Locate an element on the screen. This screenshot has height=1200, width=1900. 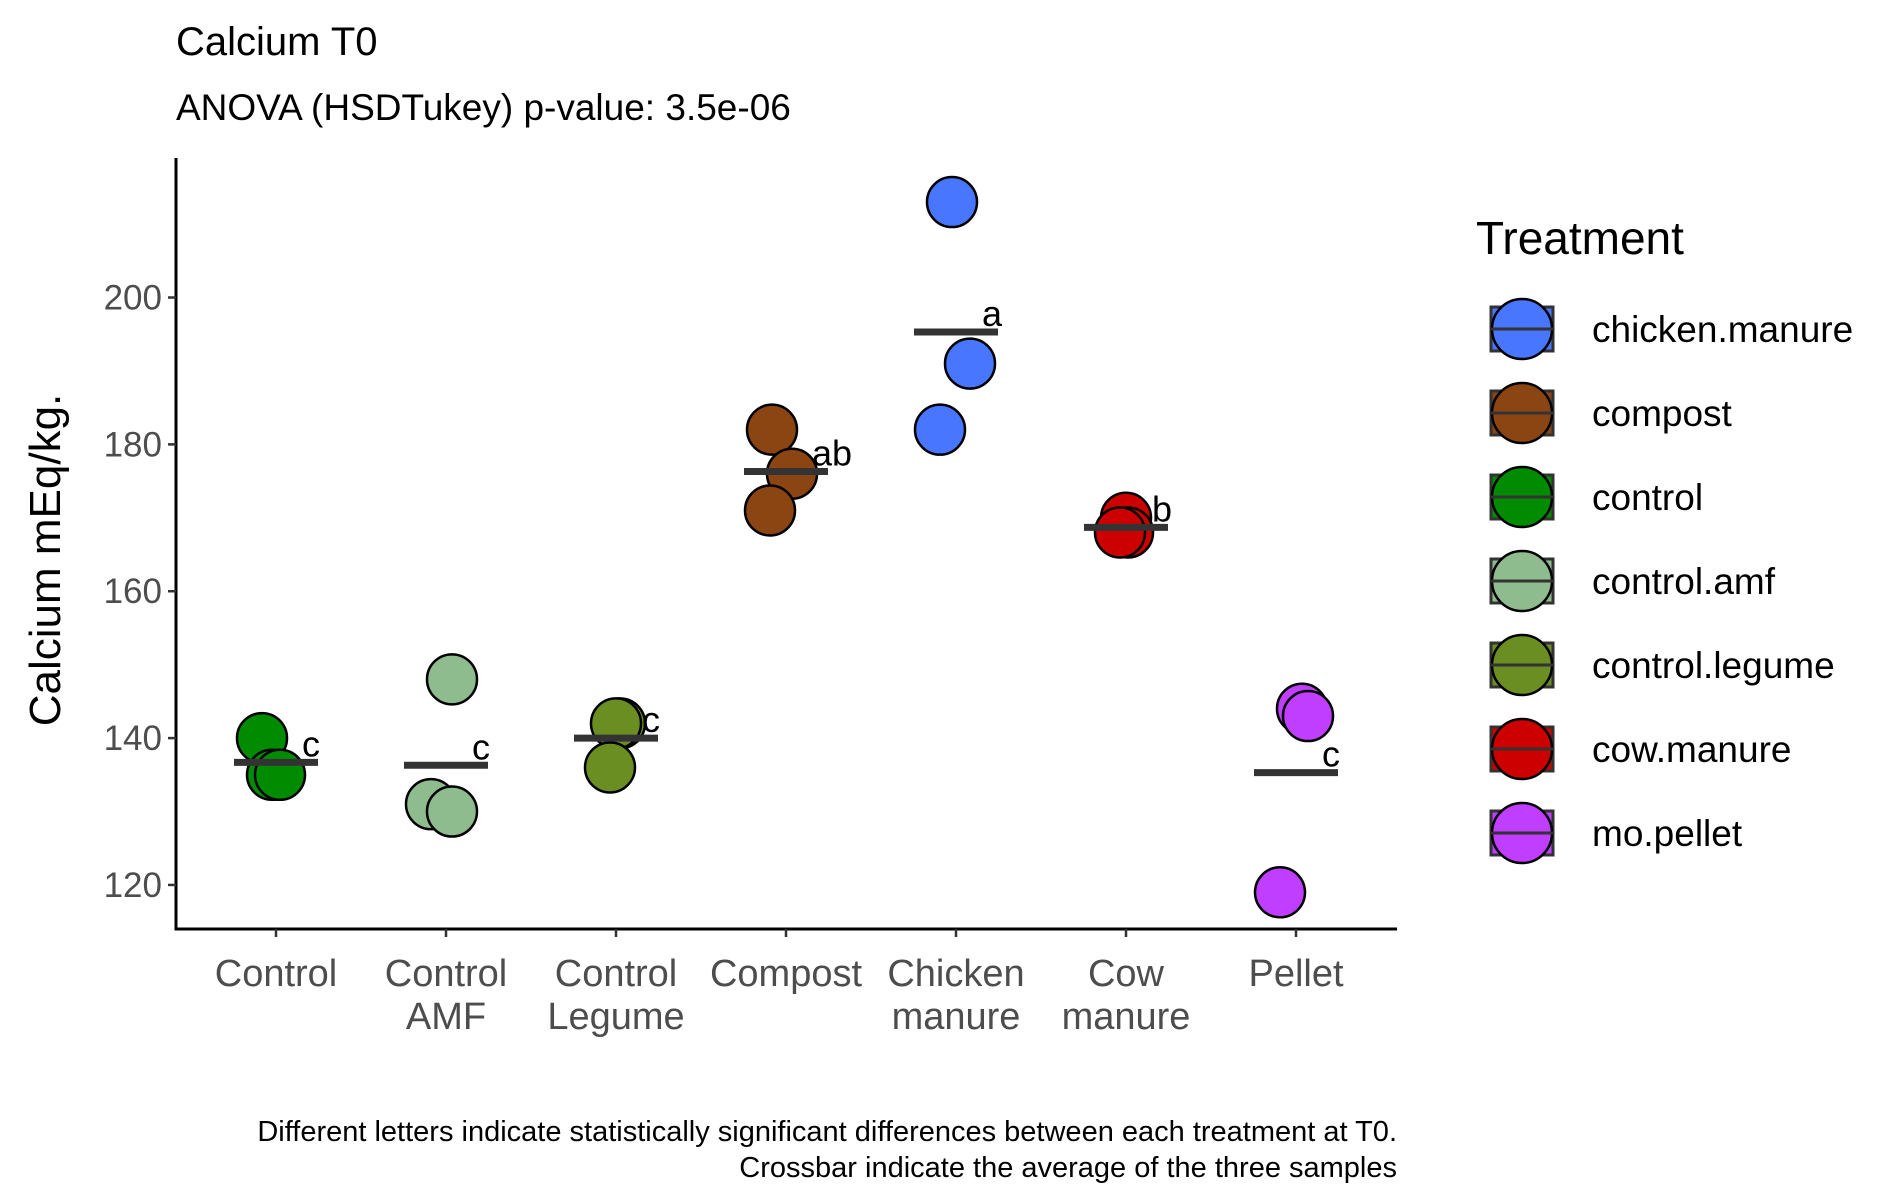
series-control-legume: c is located at coordinates (617, 745).